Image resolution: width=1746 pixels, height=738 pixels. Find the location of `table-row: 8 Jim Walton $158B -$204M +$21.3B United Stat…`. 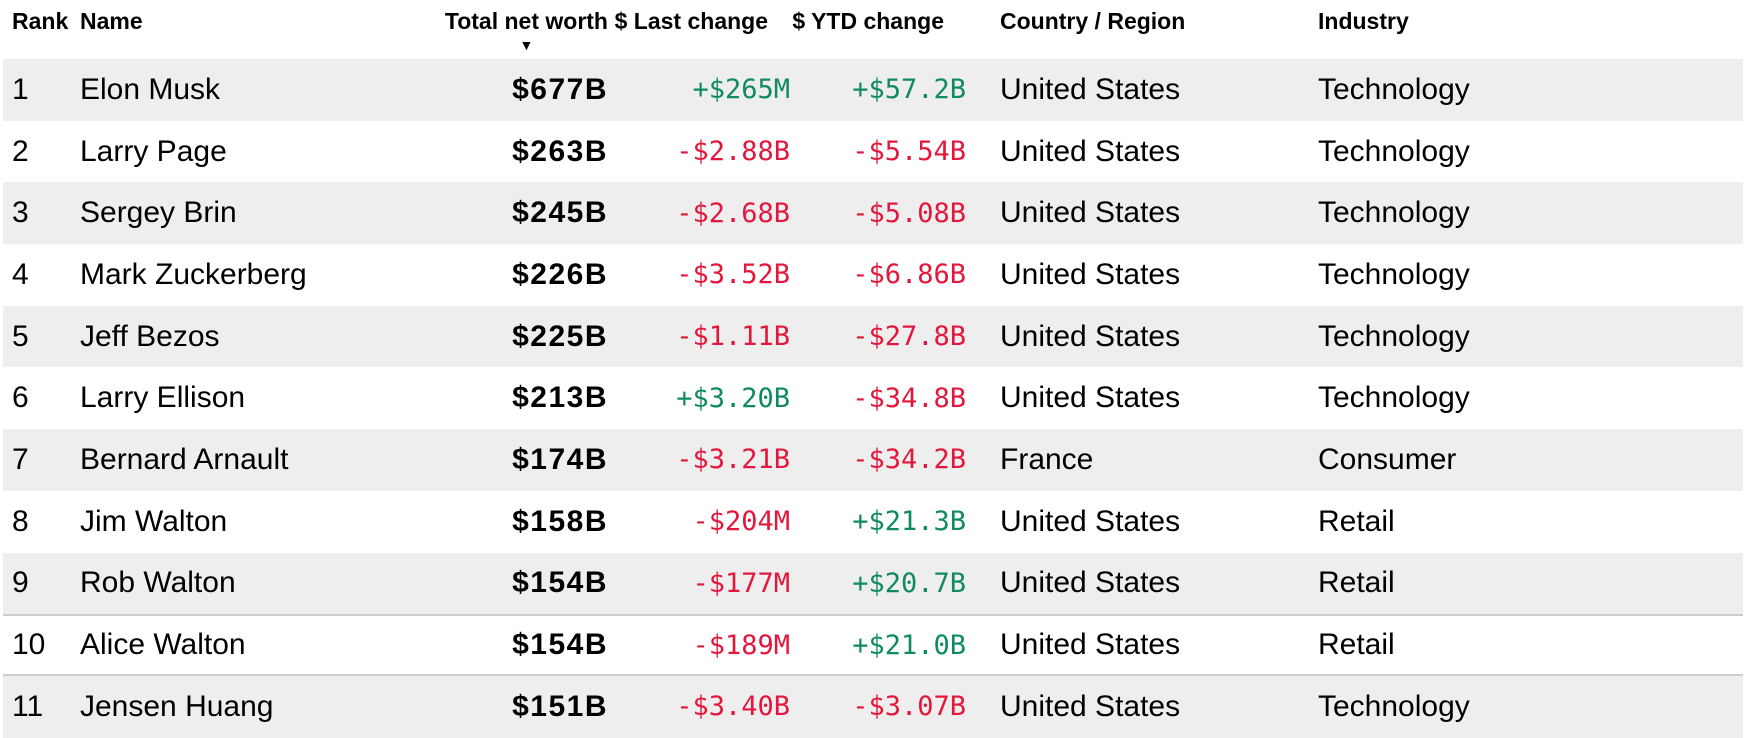

table-row: 8 Jim Walton $158B -$204M +$21.3B United Stat… is located at coordinates (873, 522).